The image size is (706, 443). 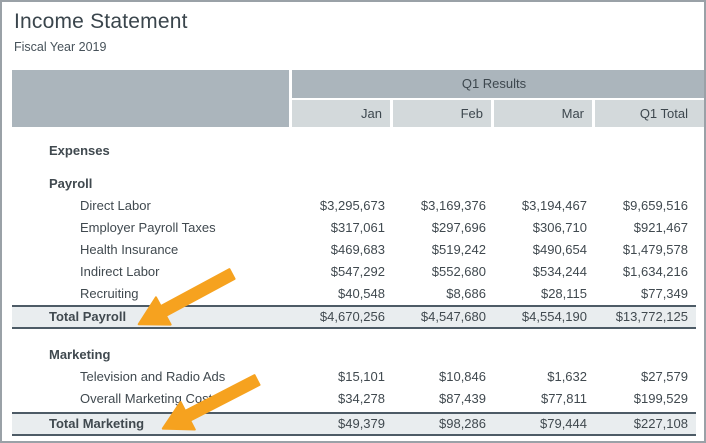 What do you see at coordinates (442, 113) in the screenshot?
I see `column-header-feb: Feb` at bounding box center [442, 113].